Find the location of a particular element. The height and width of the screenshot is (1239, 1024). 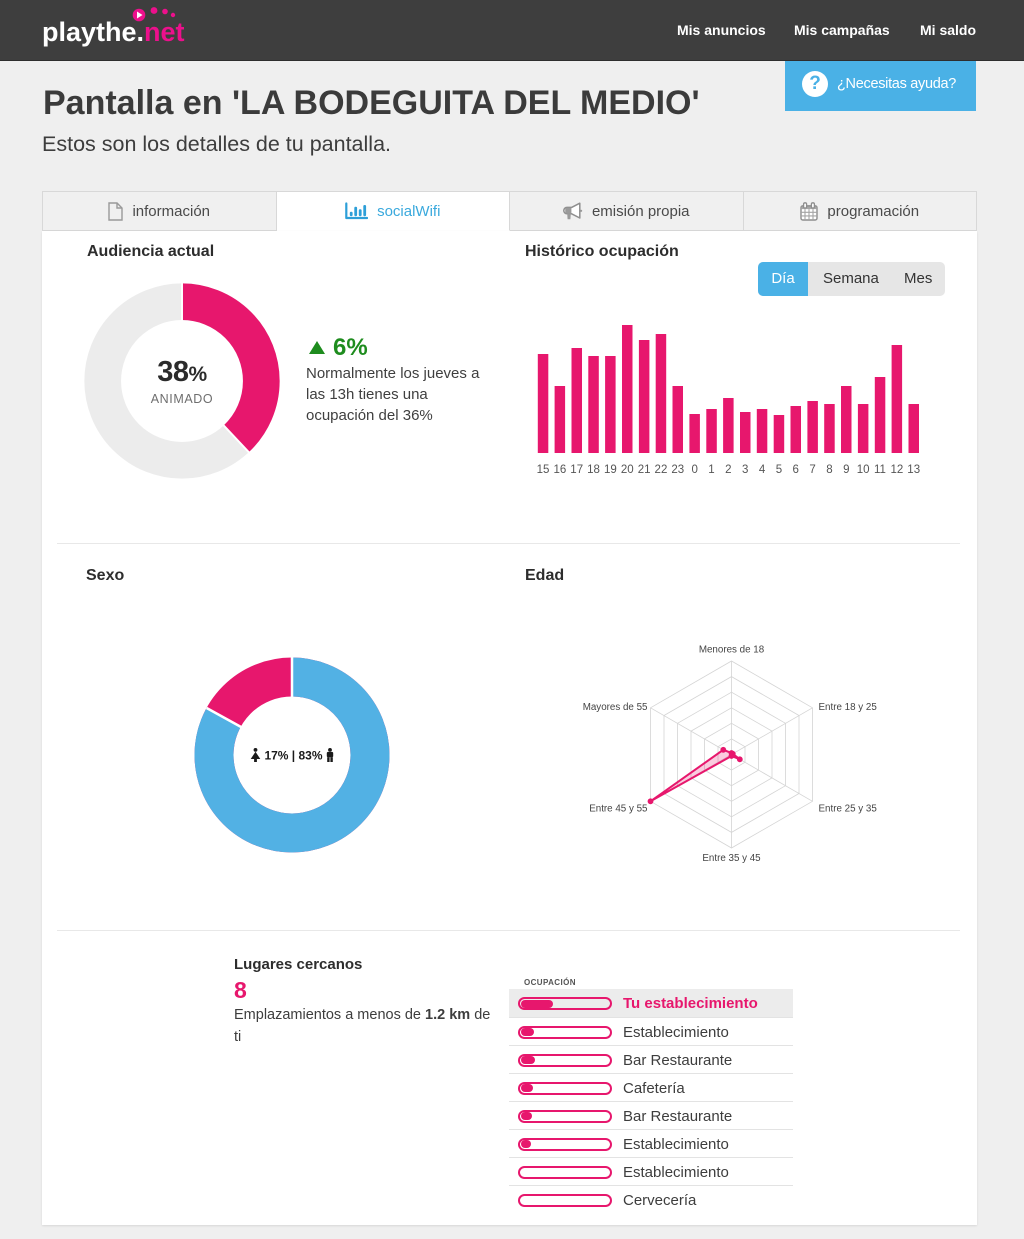

svg-text: Entre 35 y 45 is located at coordinates (731, 858).